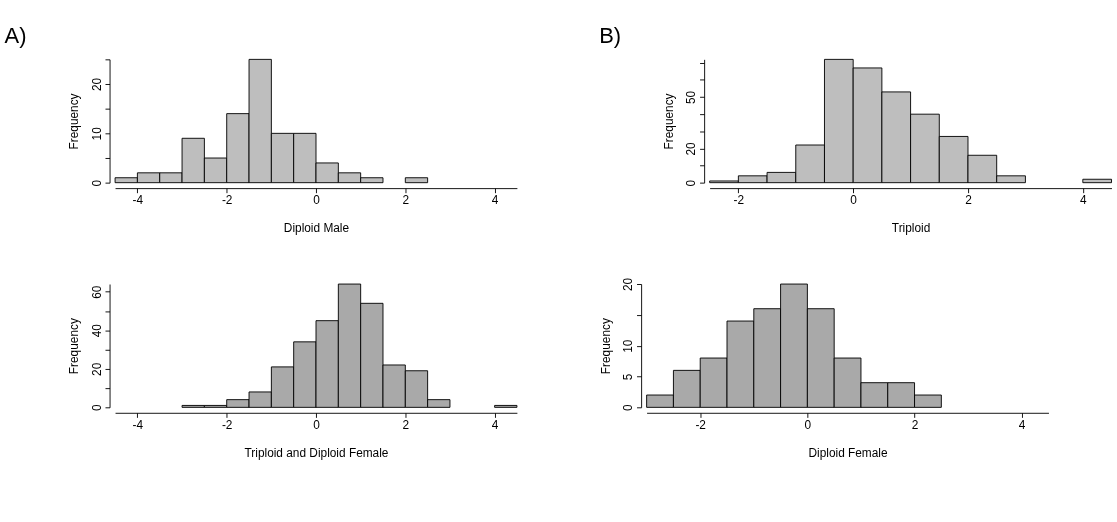 This screenshot has width=1117, height=522. What do you see at coordinates (316, 453) in the screenshot?
I see `x-axis-title: Triploid and Diploid Female` at bounding box center [316, 453].